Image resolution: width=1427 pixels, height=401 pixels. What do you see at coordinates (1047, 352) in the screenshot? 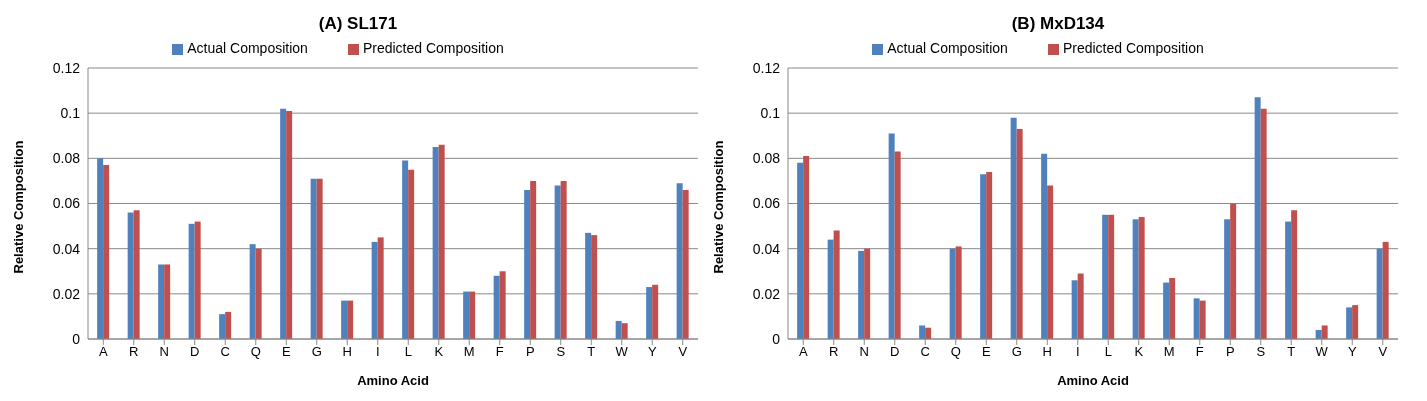
I see `x-tick-label: H` at bounding box center [1047, 352].